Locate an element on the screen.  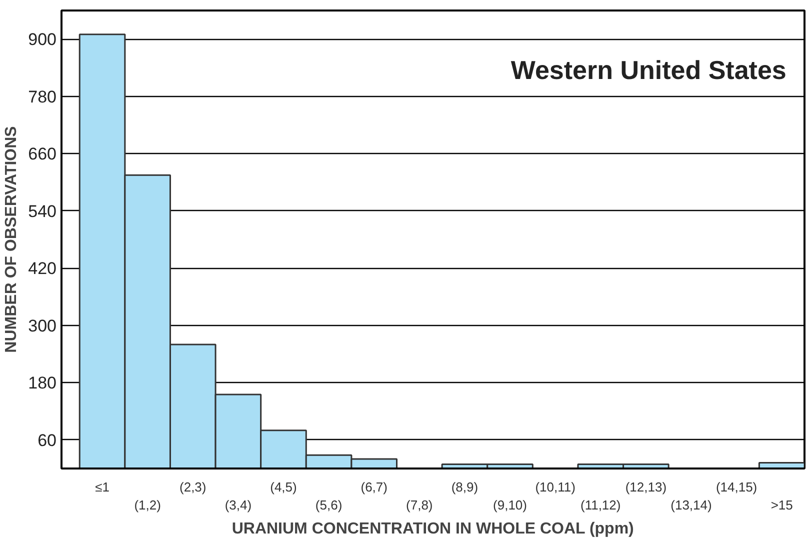
x-tick-label: (1,2) is located at coordinates (147, 505).